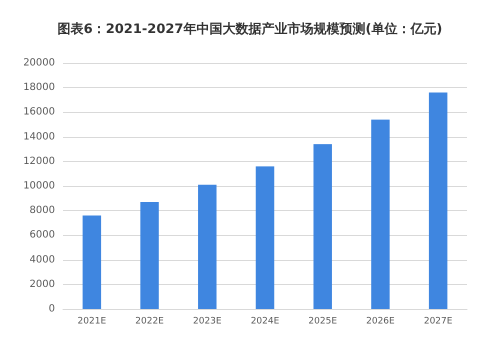  Describe the element at coordinates (42, 284) in the screenshot. I see `y-tick-label: 2000` at that location.